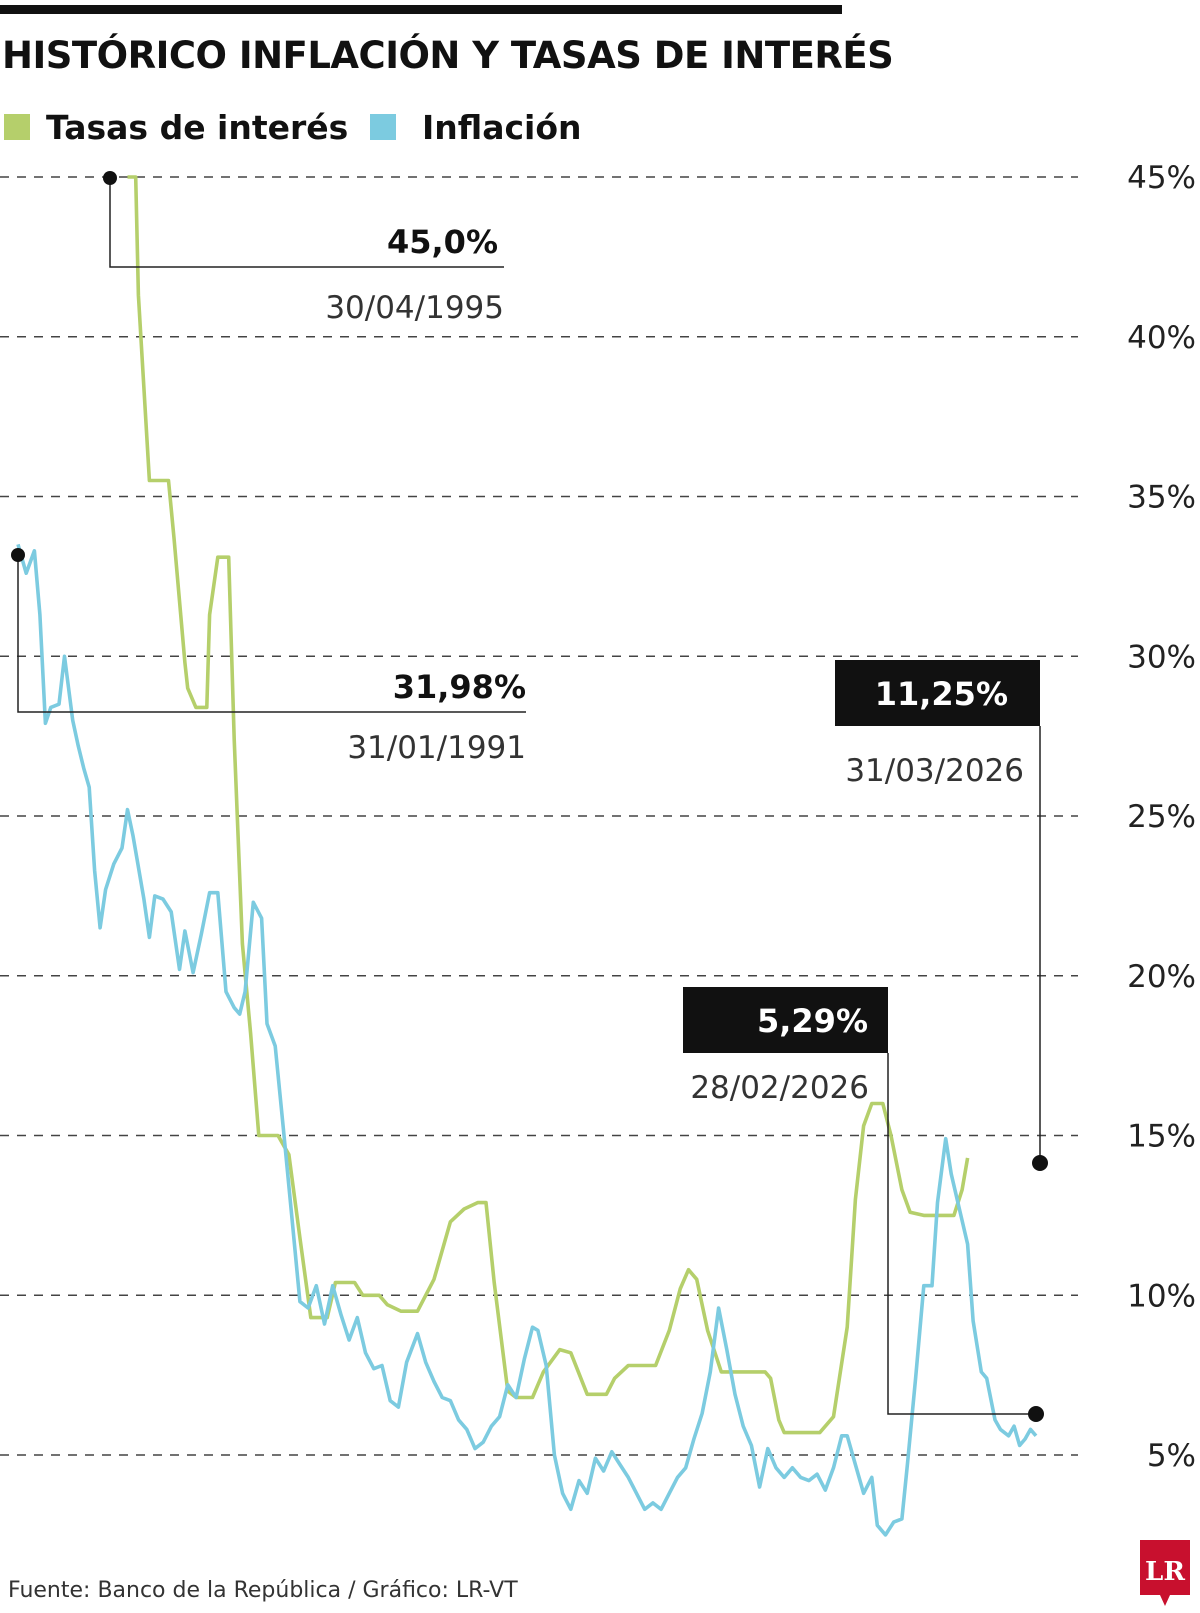 This screenshot has width=1200, height=1613. Describe the element at coordinates (1040, 1163) in the screenshot. I see `rate-latest-marker` at that location.